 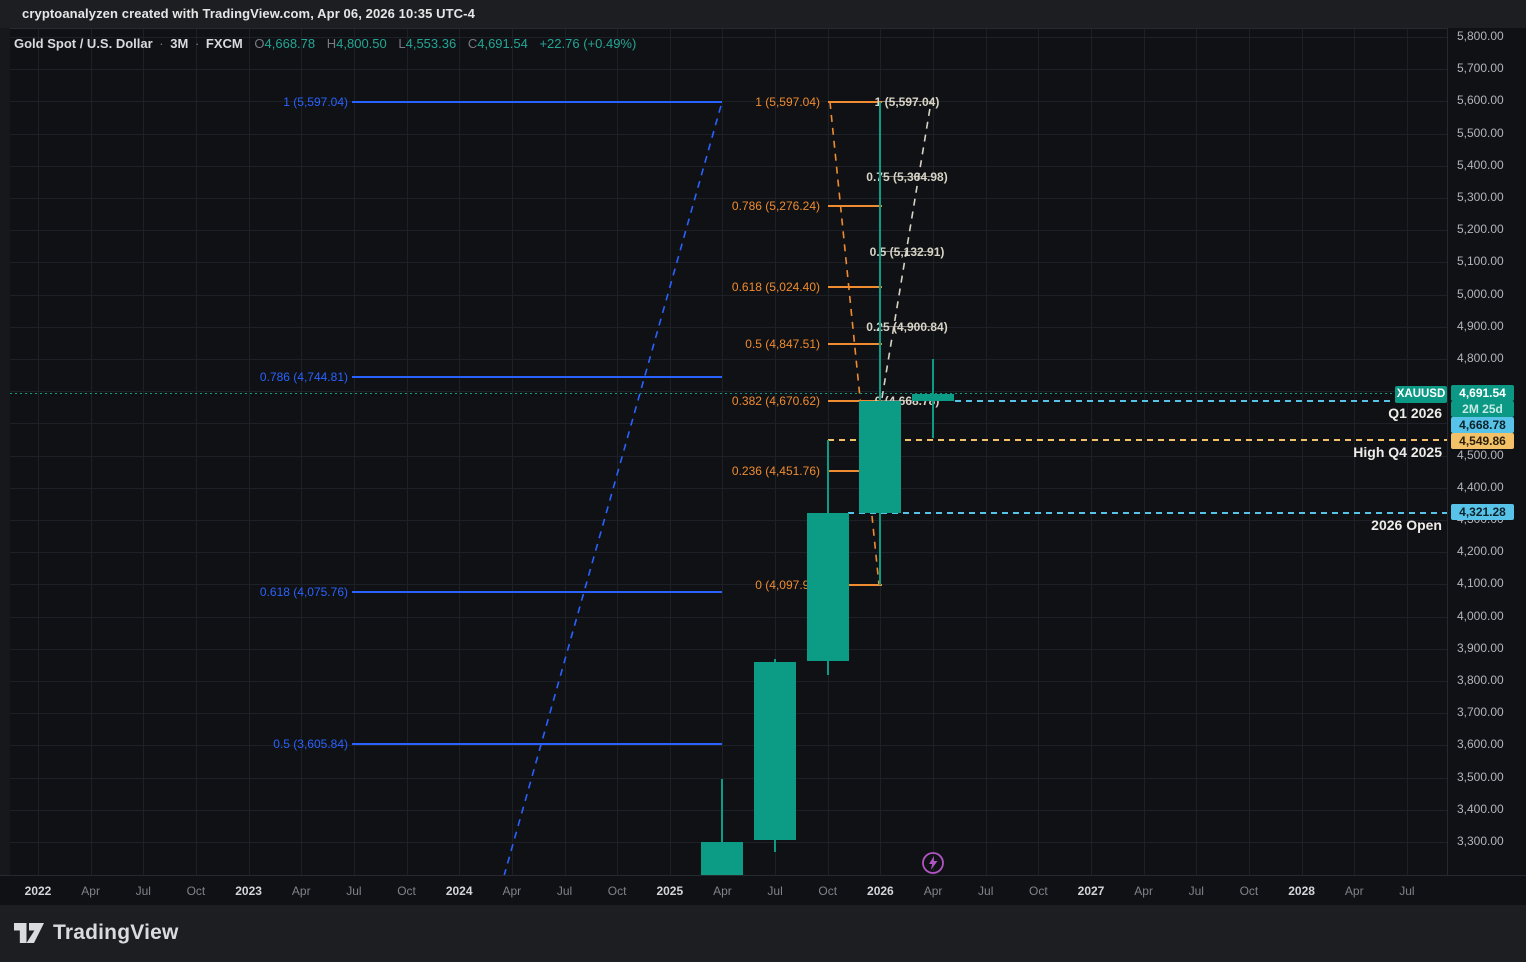 I want to click on price-tick-label: 5,100.00, so click(x=1480, y=261).